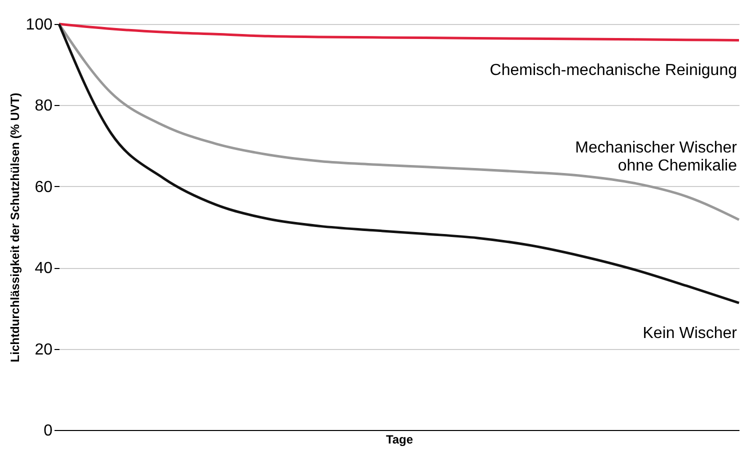 The image size is (747, 449). Describe the element at coordinates (400, 439) in the screenshot. I see `x-axis-title: Tage` at that location.